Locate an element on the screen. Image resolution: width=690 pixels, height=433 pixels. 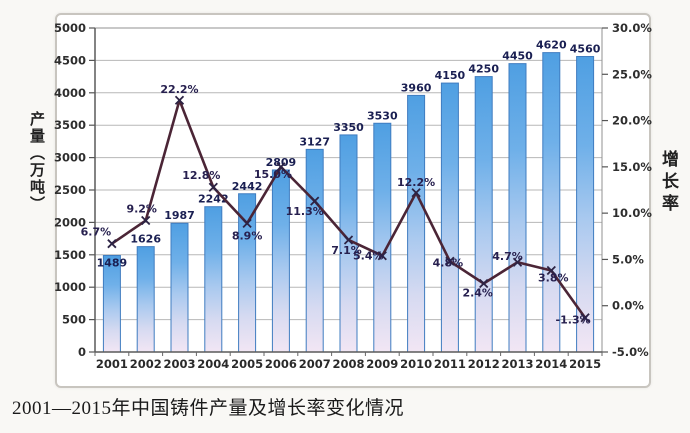
left-tick-label: 4000 is located at coordinates (70, 93).